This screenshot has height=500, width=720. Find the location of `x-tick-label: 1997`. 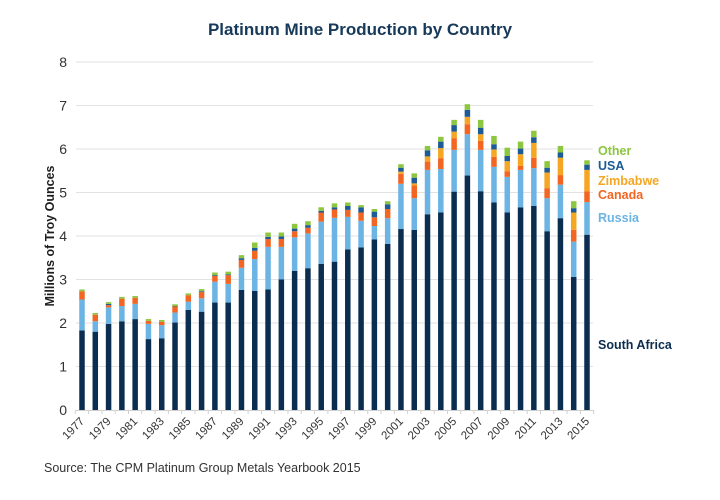

x-tick-label: 1997 is located at coordinates (339, 429).